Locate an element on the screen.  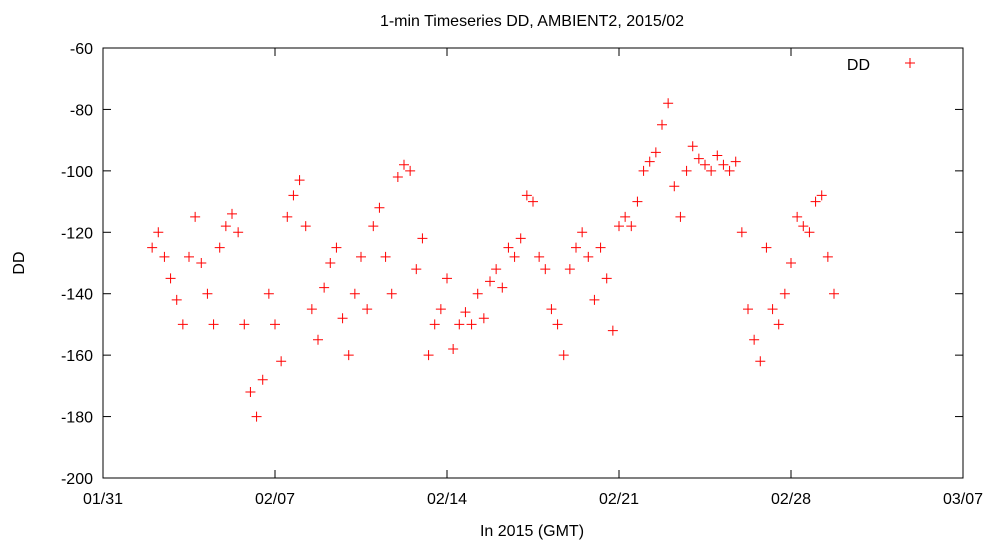
x-tick-label: 02/28 is located at coordinates (791, 499).